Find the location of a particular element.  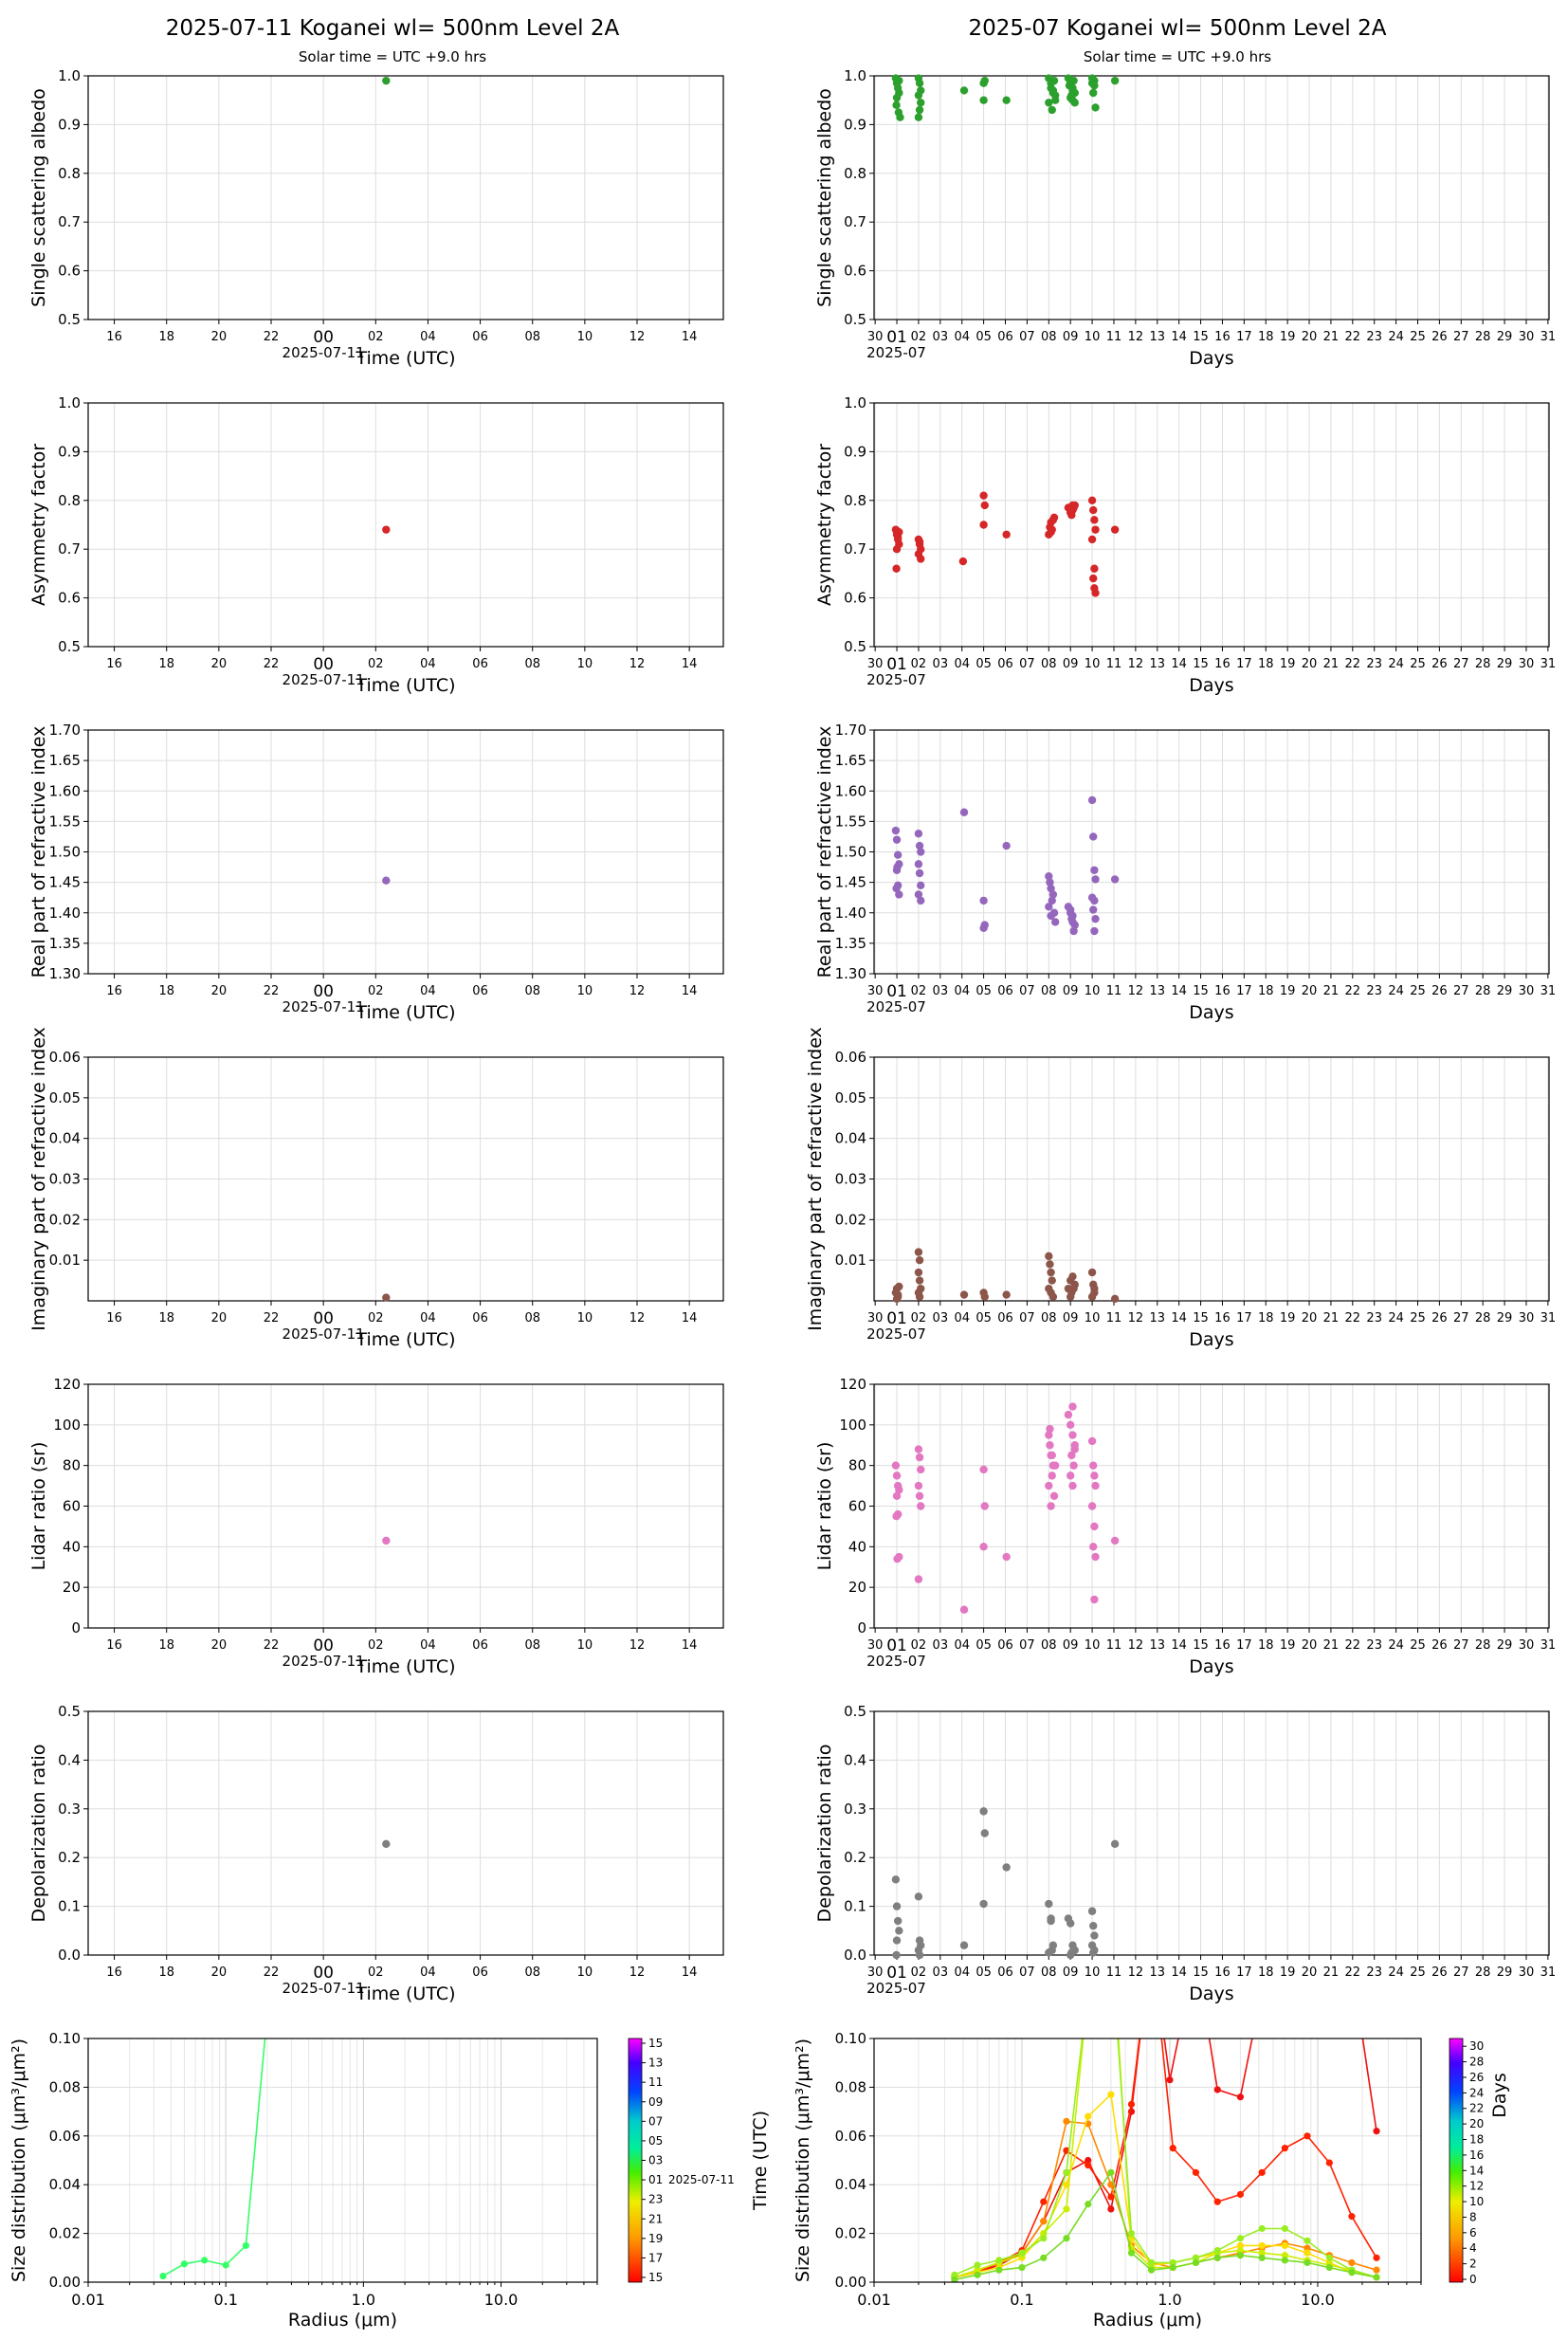

right-xtick-label: 13 is located at coordinates (1157, 991).